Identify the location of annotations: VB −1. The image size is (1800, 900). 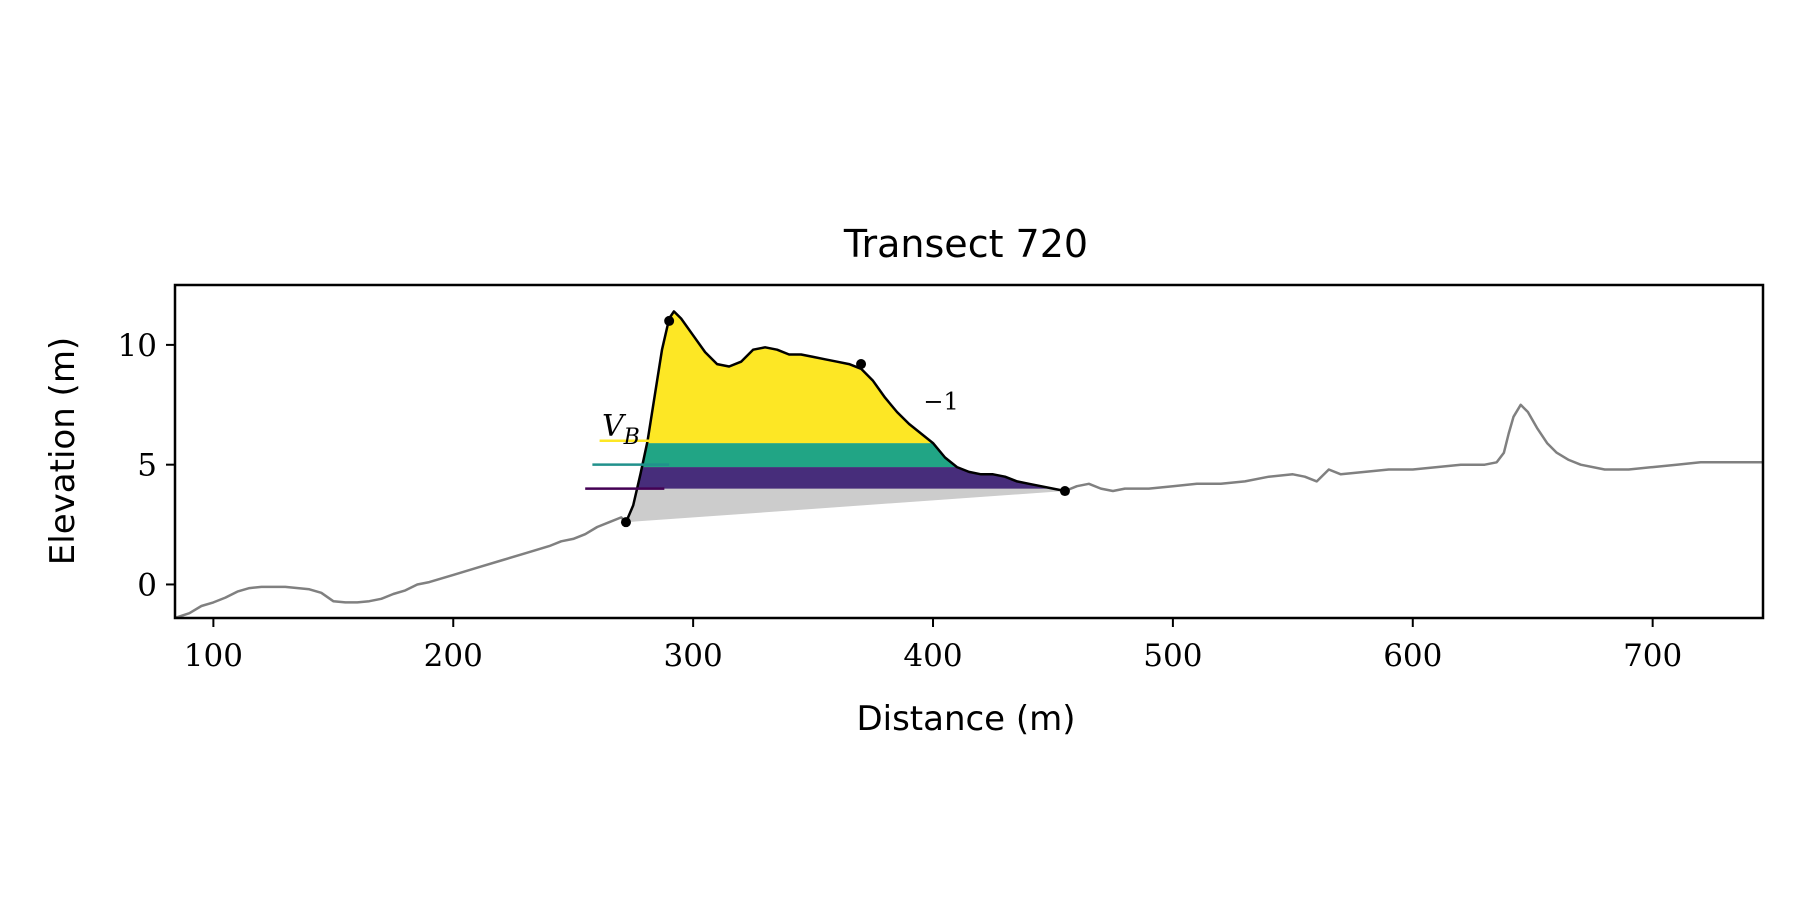
(780, 419).